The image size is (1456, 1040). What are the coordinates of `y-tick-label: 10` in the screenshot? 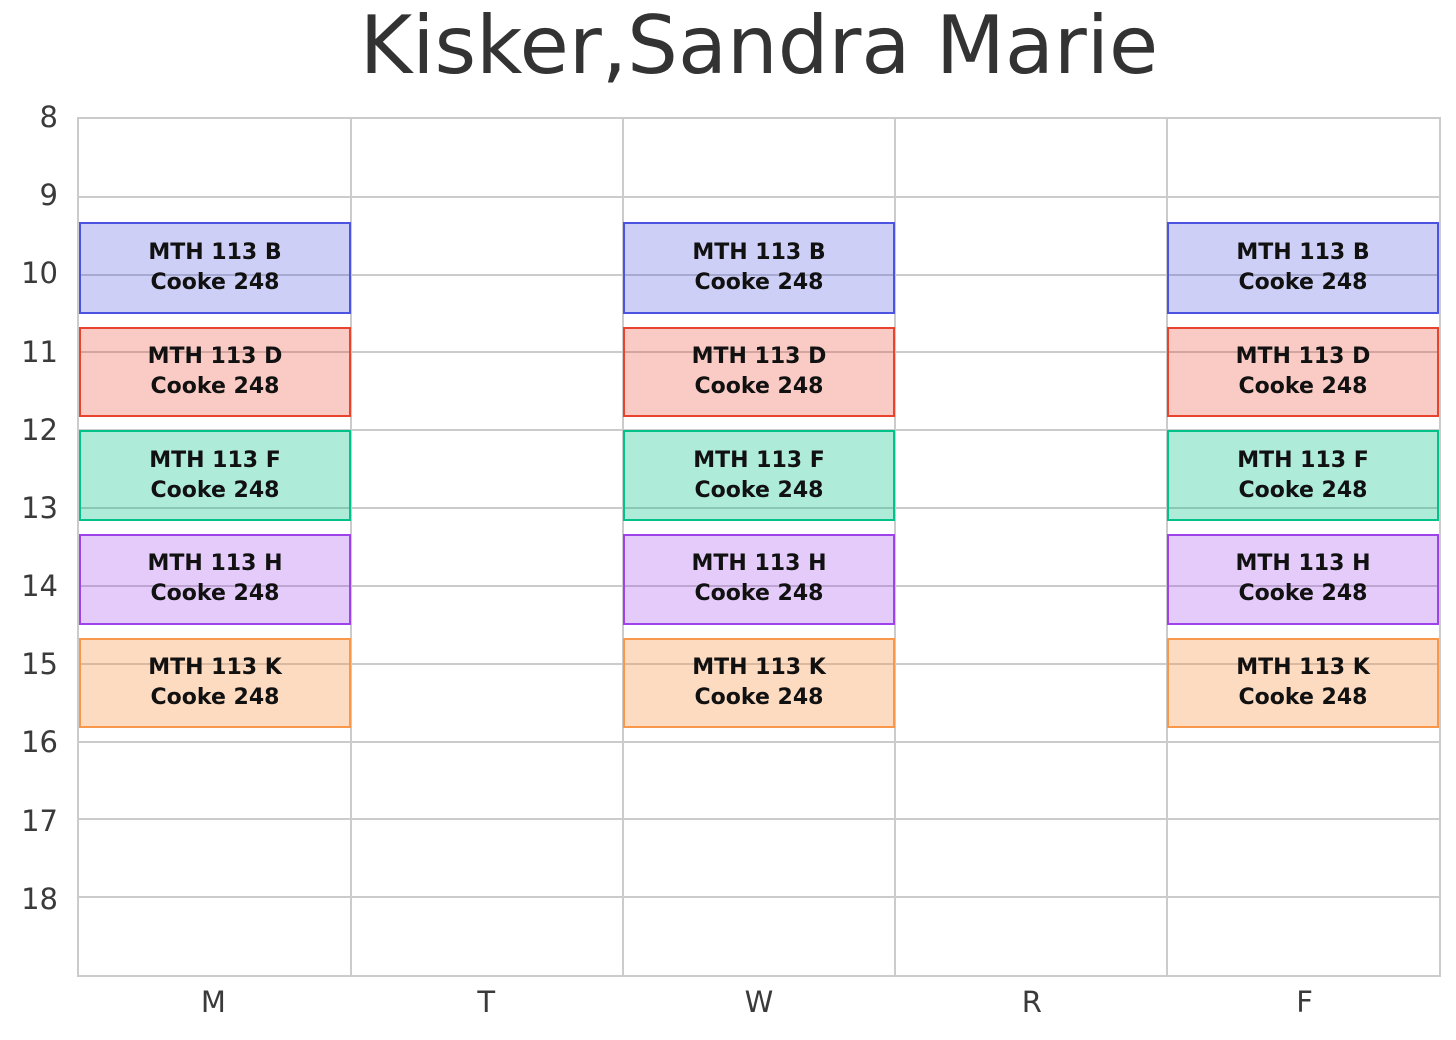 It's located at (39, 273).